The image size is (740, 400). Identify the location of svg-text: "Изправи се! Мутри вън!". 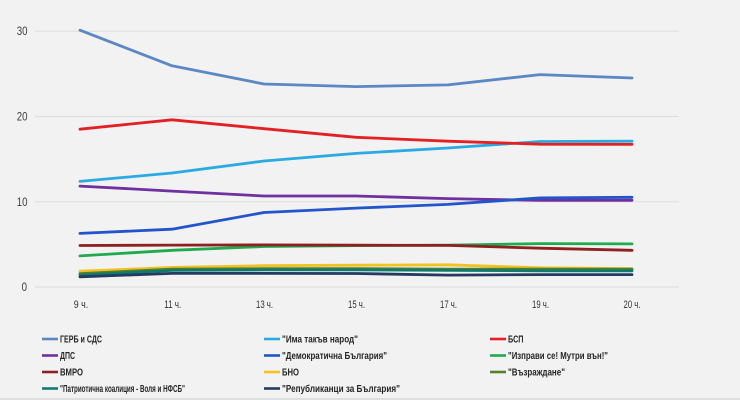
(558, 356).